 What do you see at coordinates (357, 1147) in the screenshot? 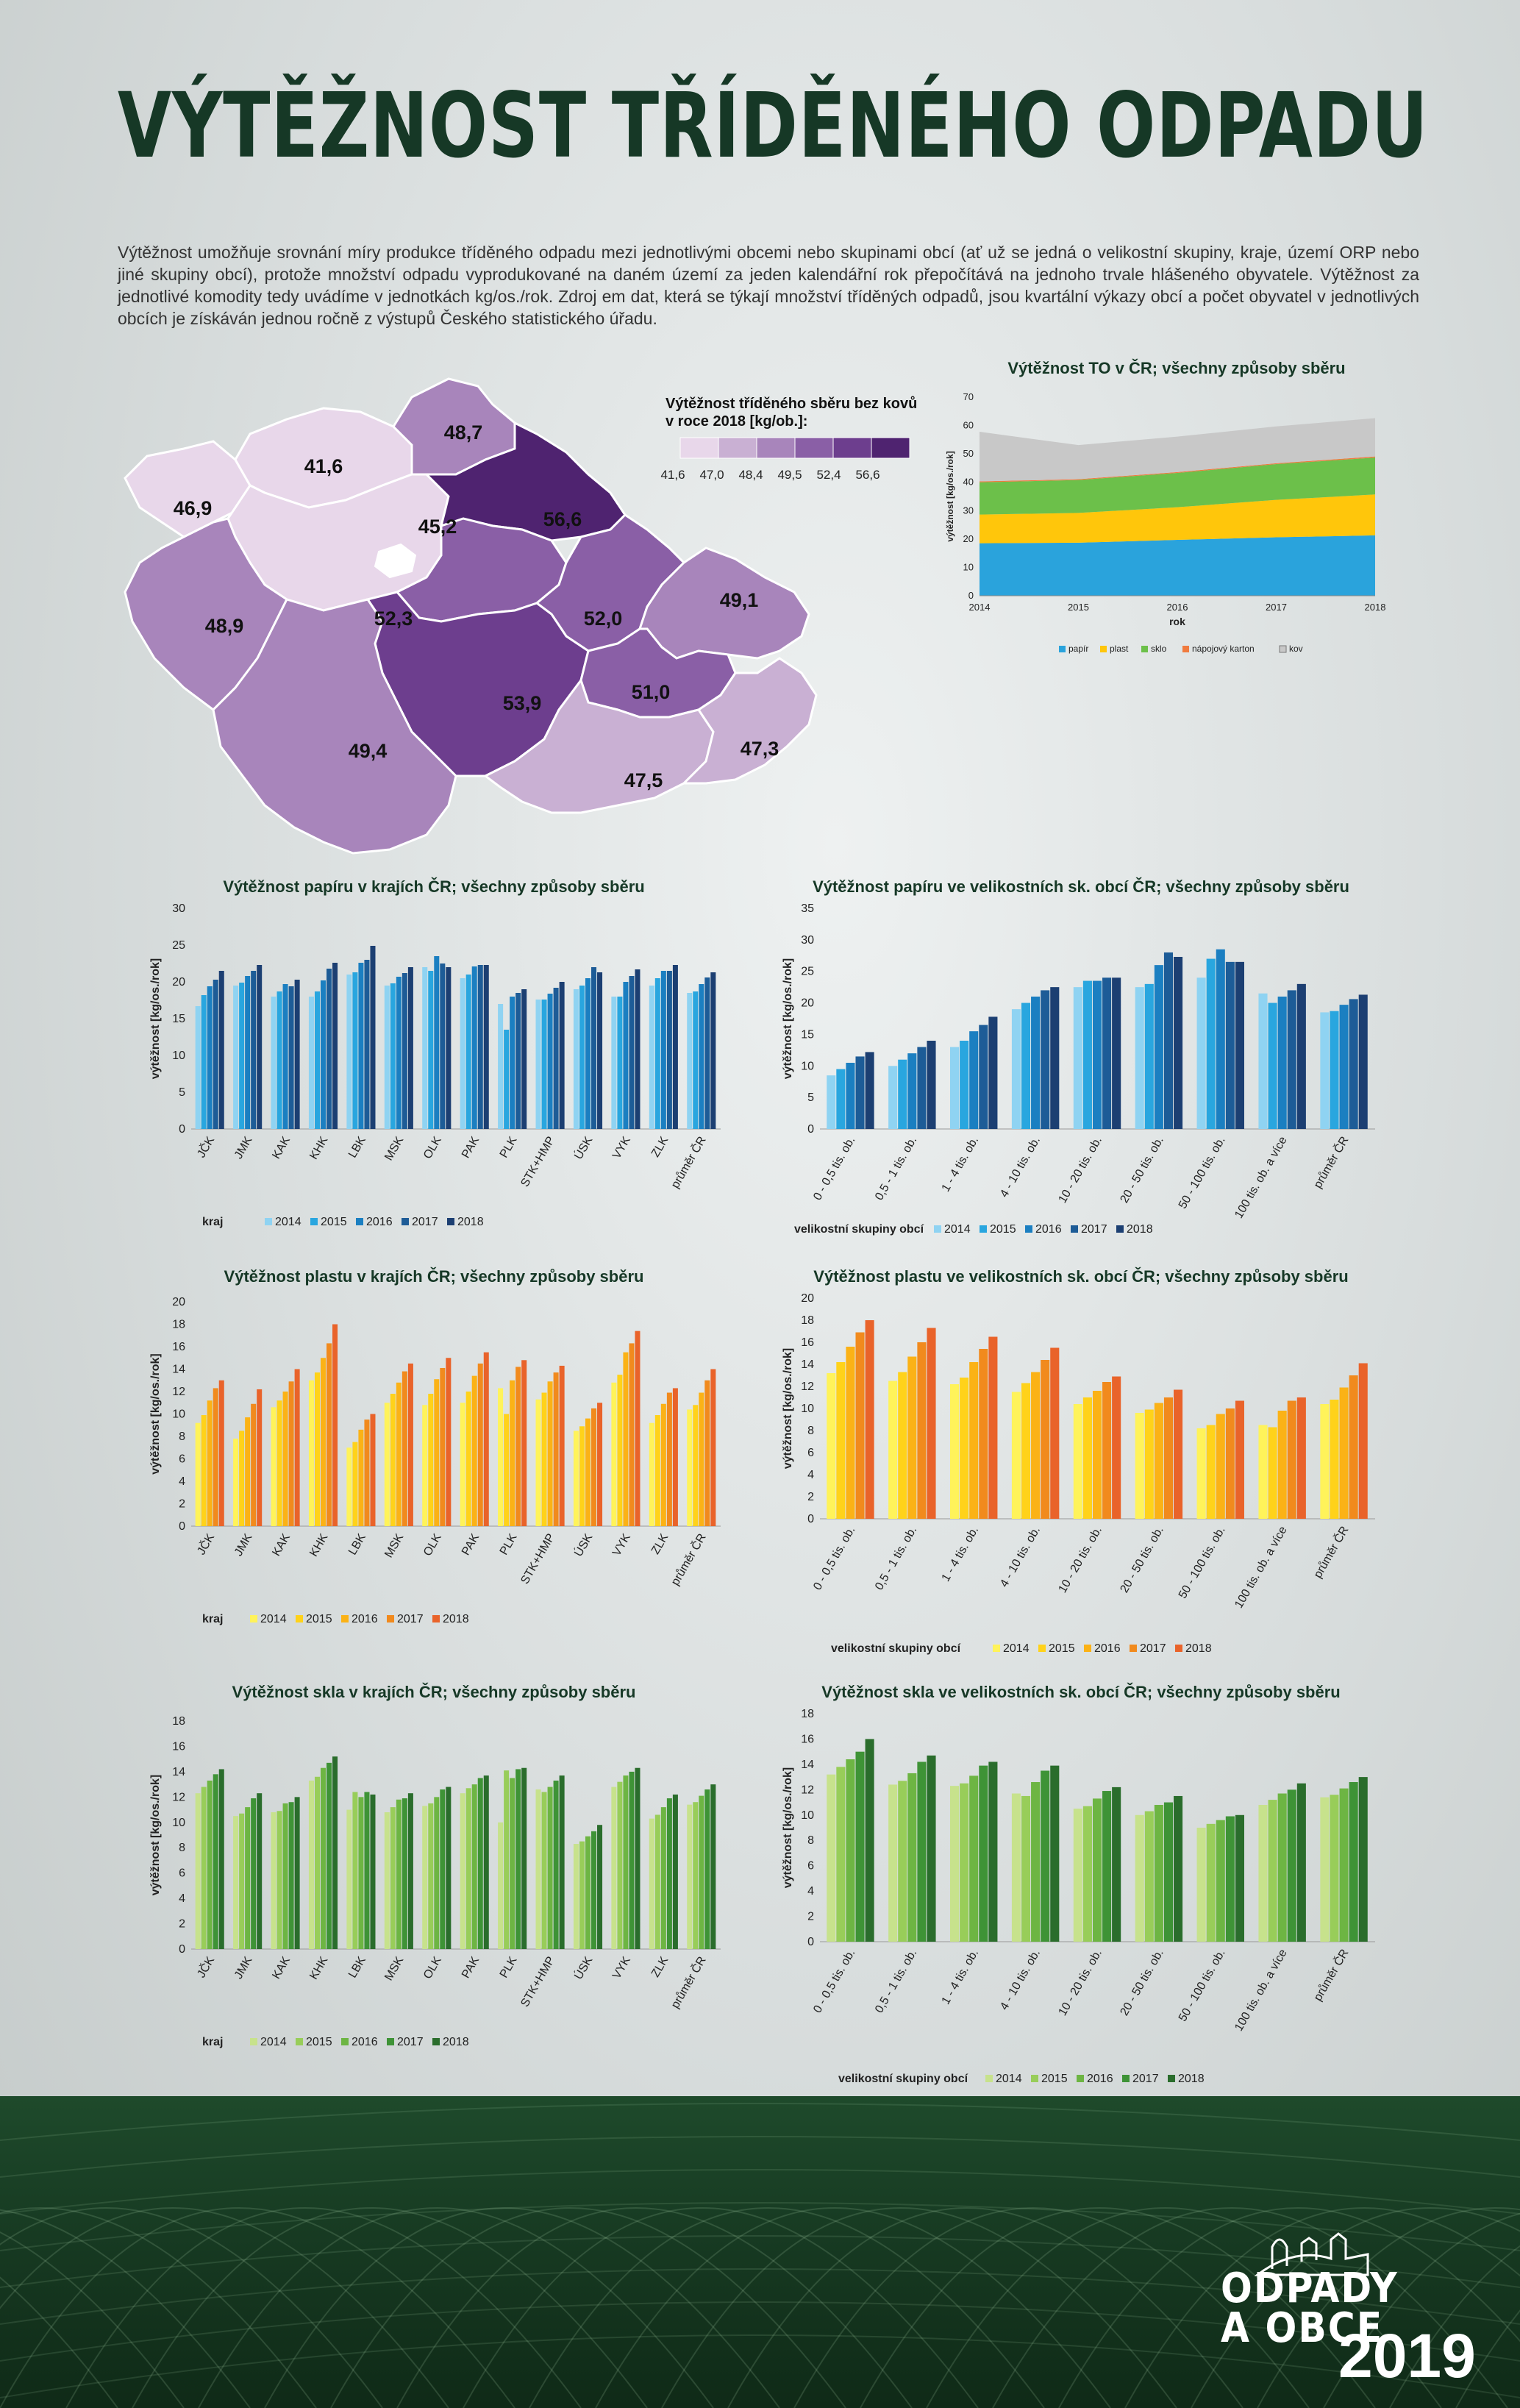
I see `x-tick-label: LBK` at bounding box center [357, 1147].